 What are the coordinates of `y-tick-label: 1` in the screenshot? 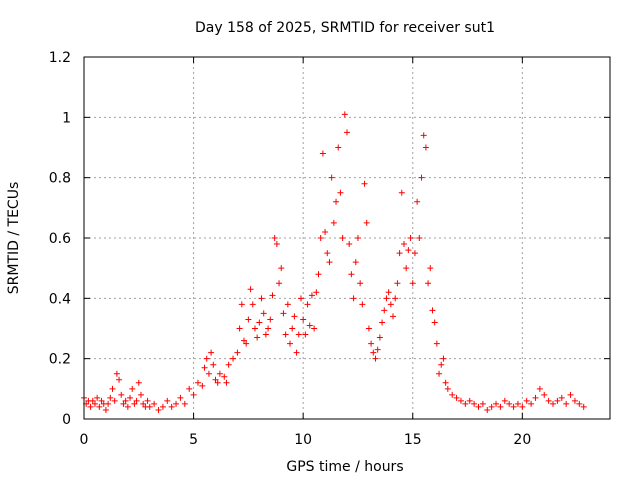 It's located at (66, 118).